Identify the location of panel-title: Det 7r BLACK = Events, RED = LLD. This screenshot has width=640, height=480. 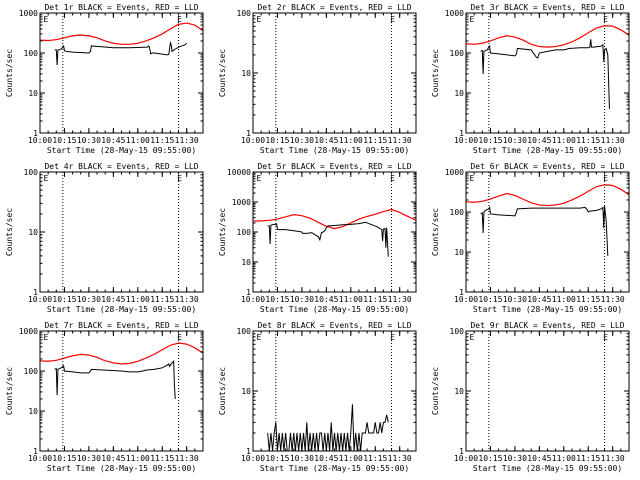
(121, 325).